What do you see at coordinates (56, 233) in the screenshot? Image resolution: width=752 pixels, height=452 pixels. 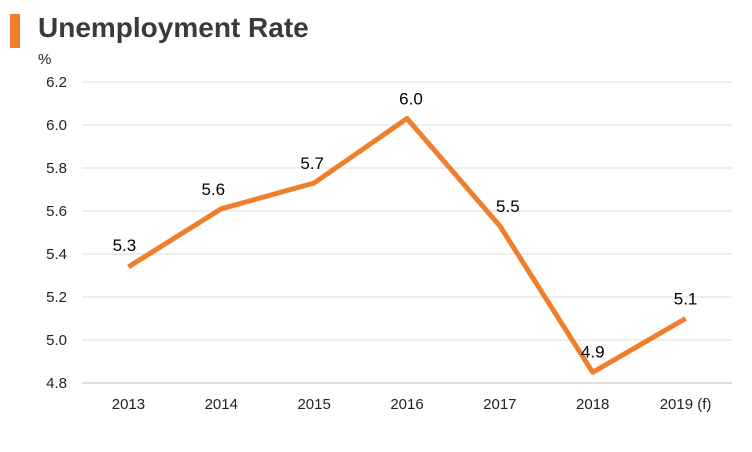 I see `y-axis-ticks: 4.8 5.0 5.2 5.4 5.6 5.8 6.0 6.2` at bounding box center [56, 233].